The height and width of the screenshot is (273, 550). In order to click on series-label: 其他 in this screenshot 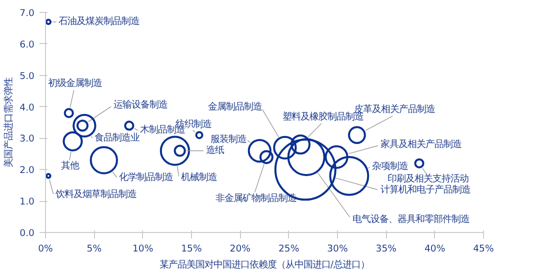, I will do `click(69, 166)`.